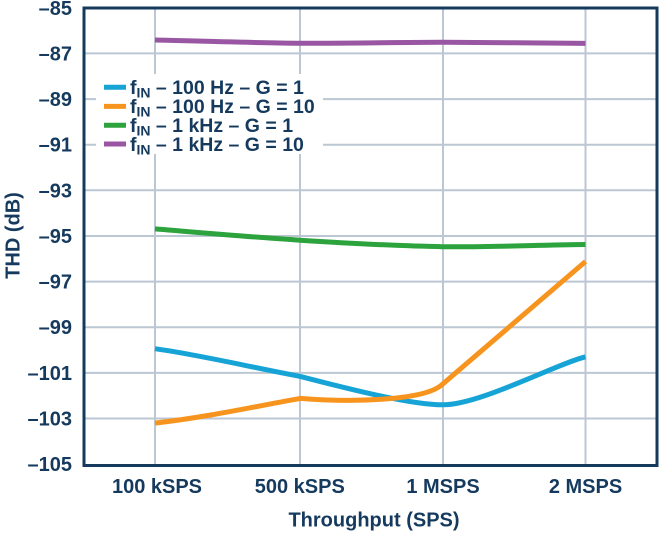 The width and height of the screenshot is (663, 535). I want to click on svg-text: THD (dB), so click(14, 235).